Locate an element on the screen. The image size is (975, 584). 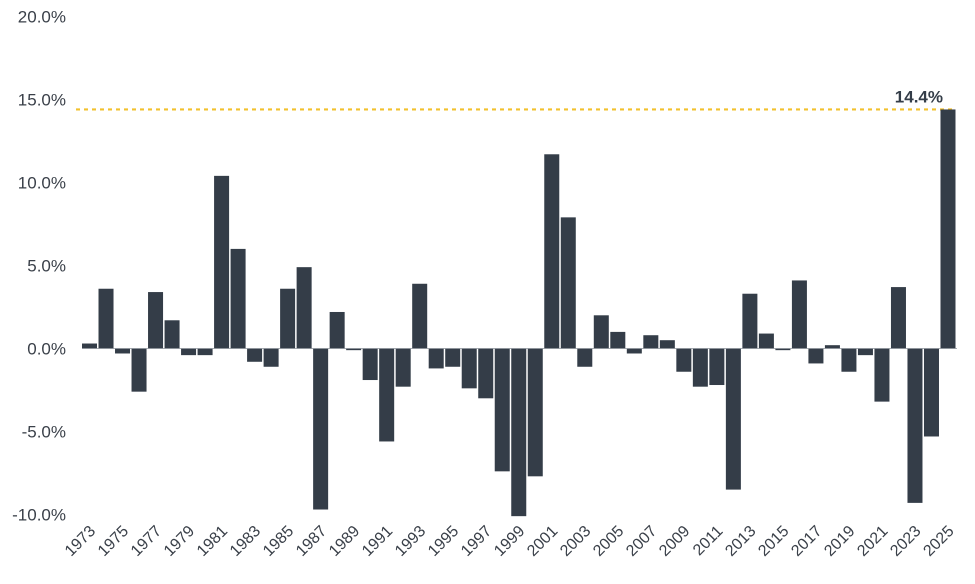
x-tick-label: 1999 is located at coordinates (509, 541).